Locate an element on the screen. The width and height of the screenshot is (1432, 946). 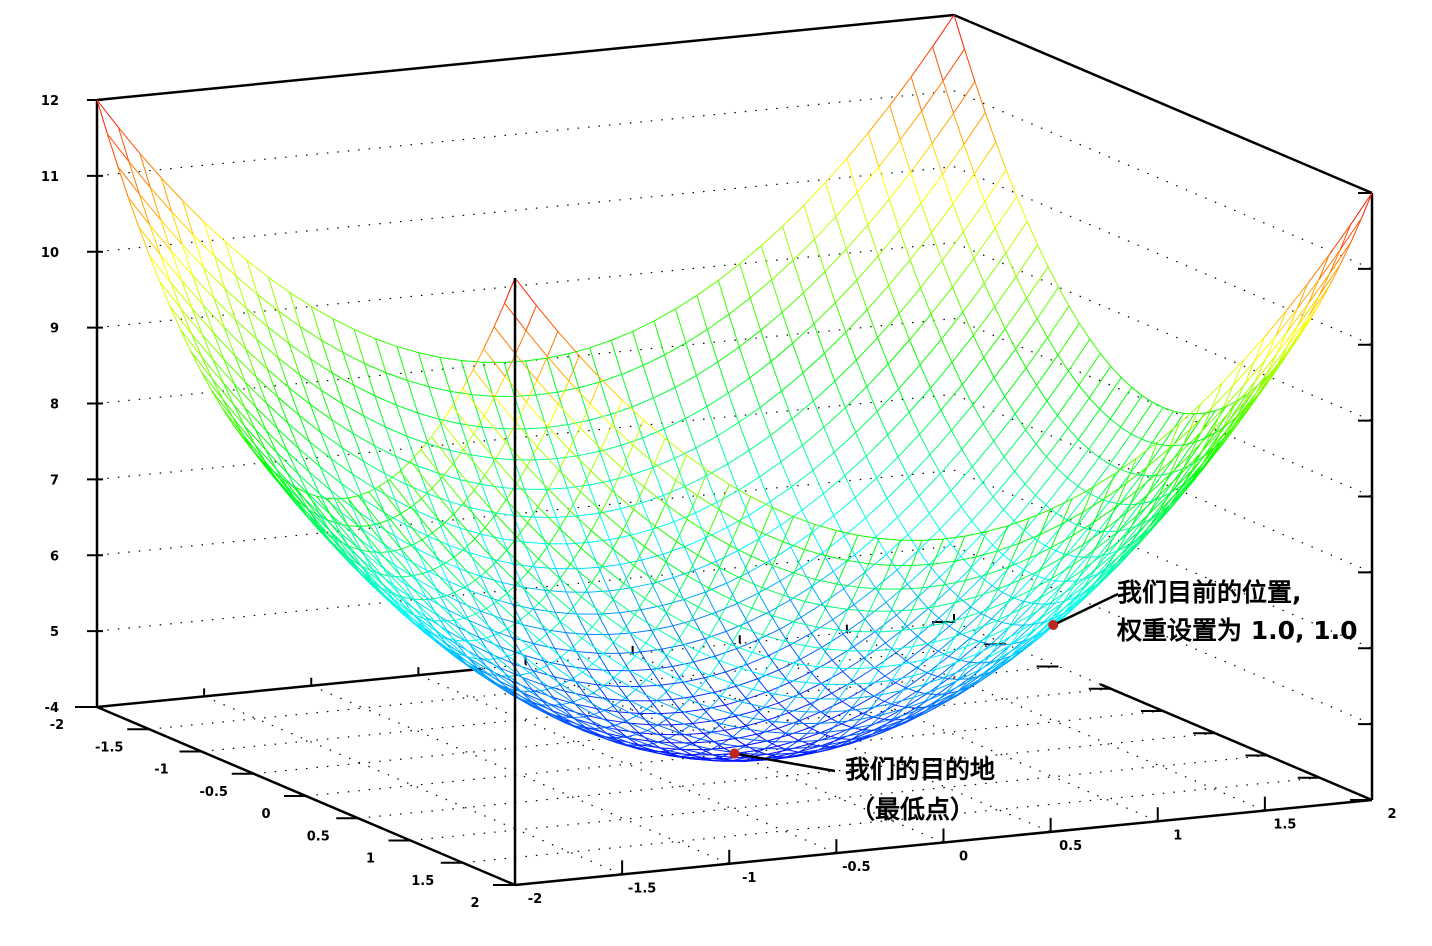
floor-gridline is located at coordinates (787, 775).